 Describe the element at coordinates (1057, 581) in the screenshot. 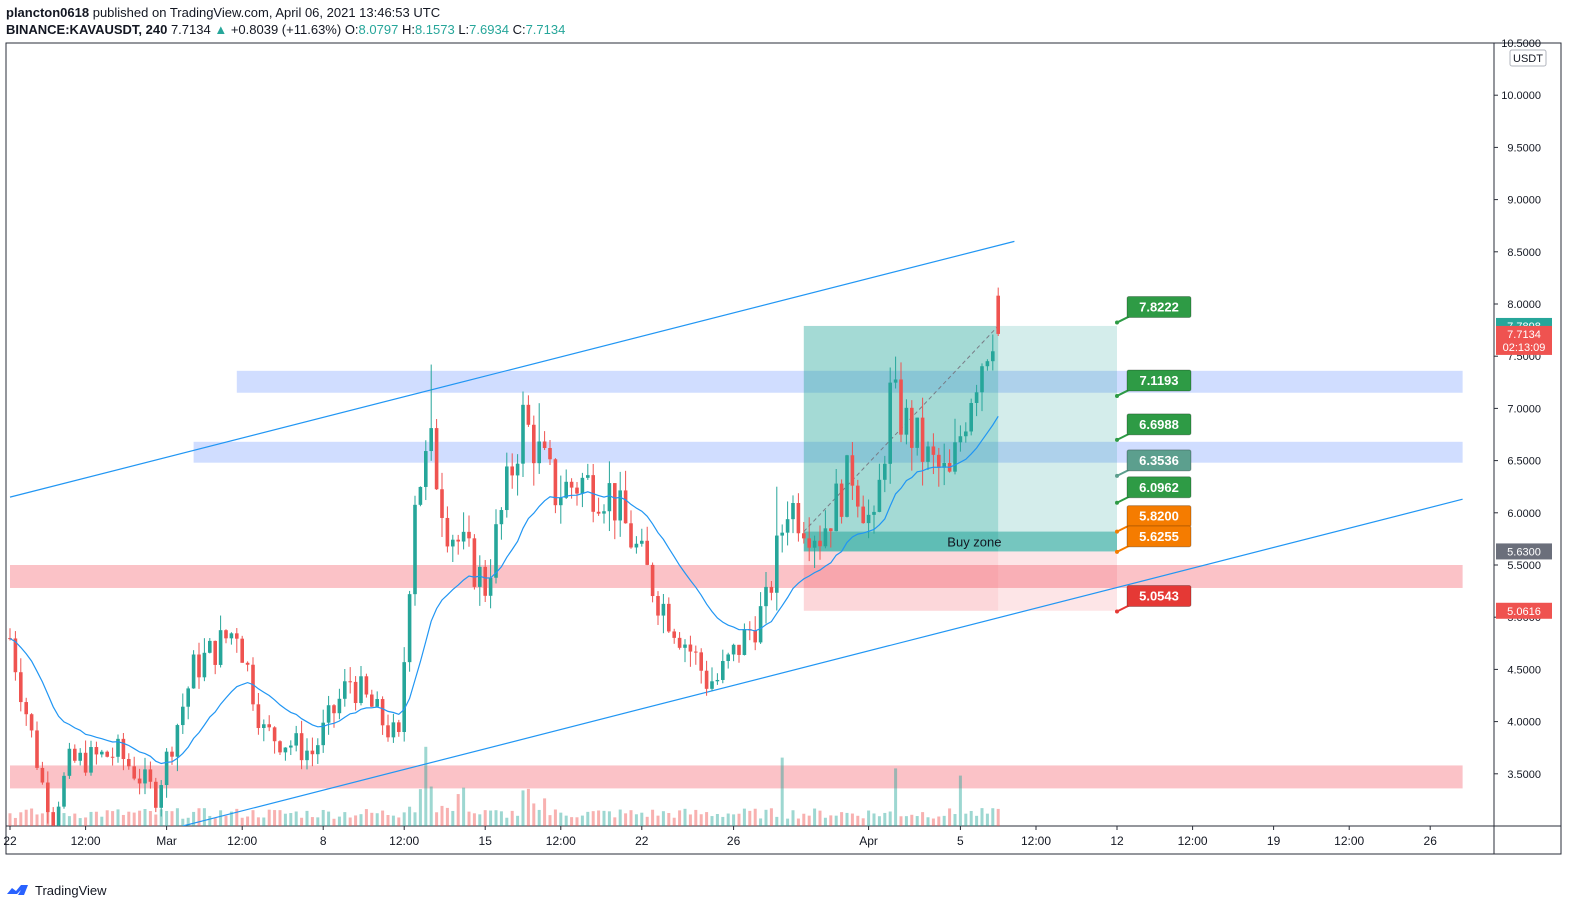

I see `stop-zone-projection` at that location.